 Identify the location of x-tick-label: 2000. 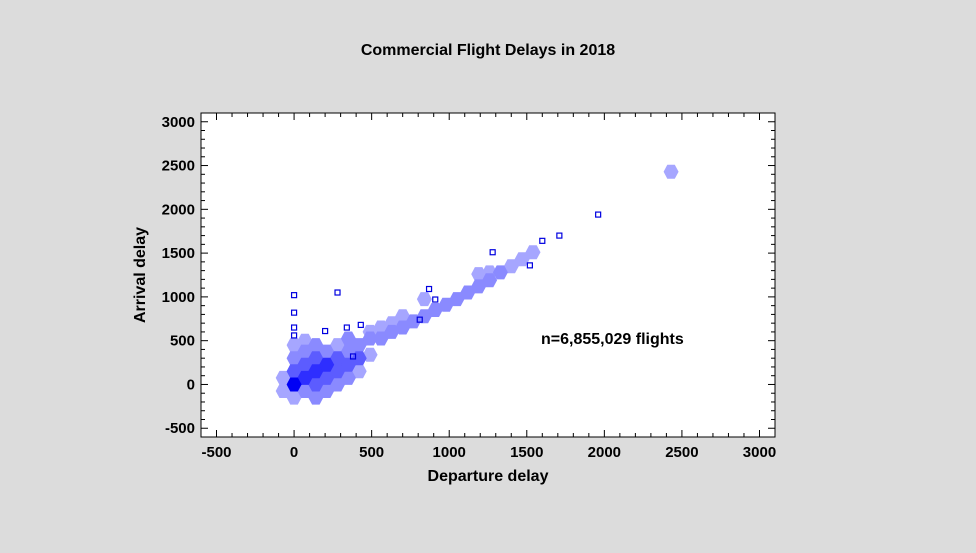
(604, 452).